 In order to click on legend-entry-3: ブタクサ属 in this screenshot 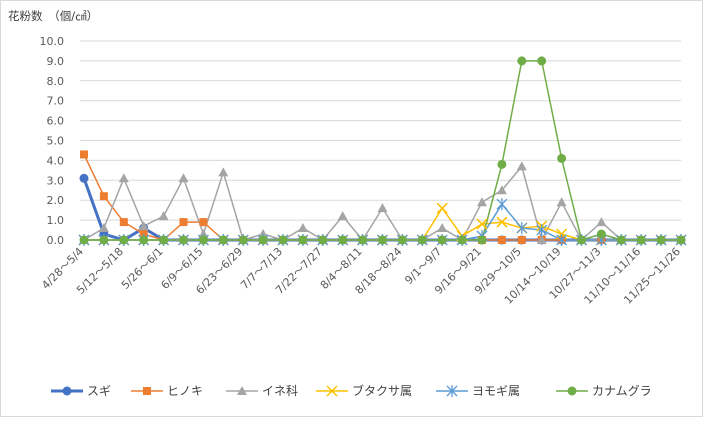, I will do `click(364, 390)`.